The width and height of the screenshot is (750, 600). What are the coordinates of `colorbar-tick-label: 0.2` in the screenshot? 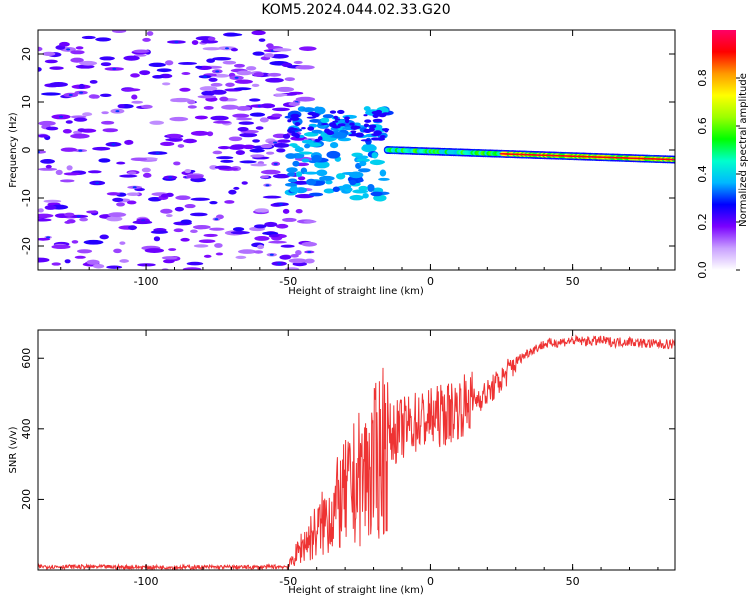 It's located at (702, 222).